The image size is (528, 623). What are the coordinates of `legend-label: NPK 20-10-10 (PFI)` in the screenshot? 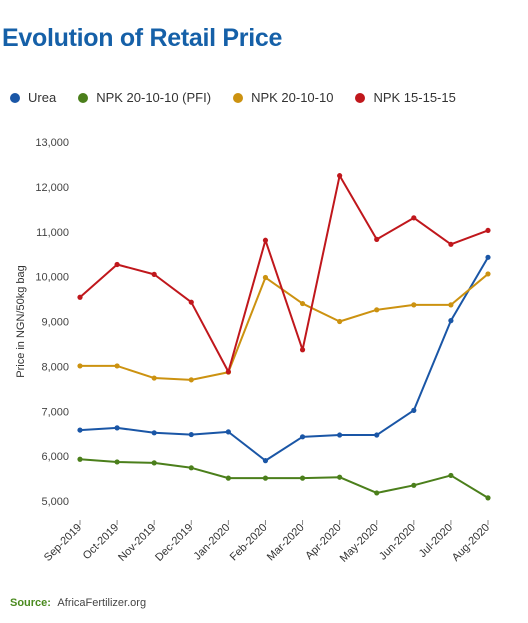 It's located at (154, 97).